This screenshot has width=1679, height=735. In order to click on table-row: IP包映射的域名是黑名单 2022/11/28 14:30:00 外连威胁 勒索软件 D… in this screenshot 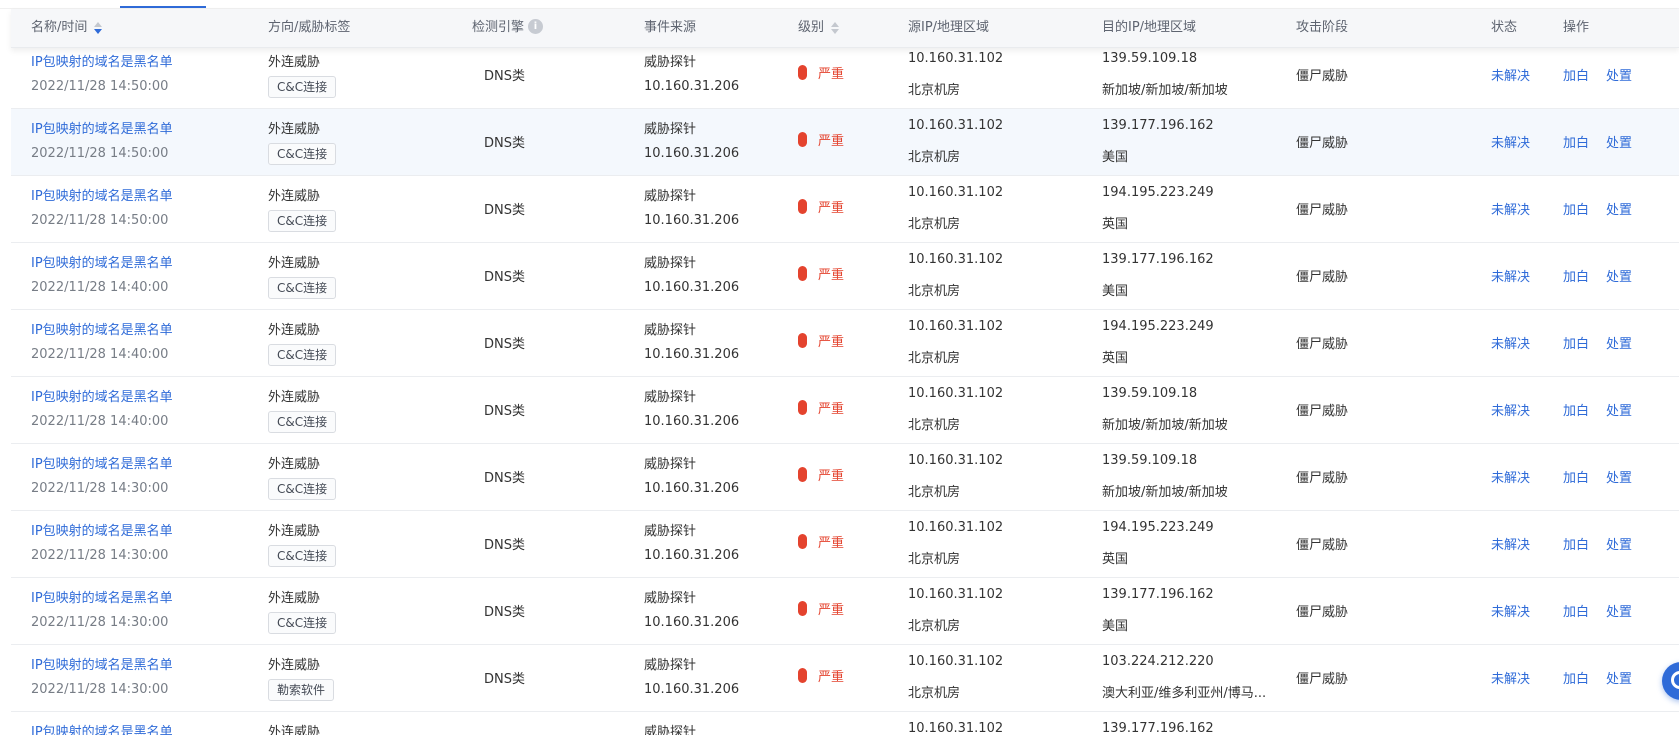, I will do `click(845, 678)`.